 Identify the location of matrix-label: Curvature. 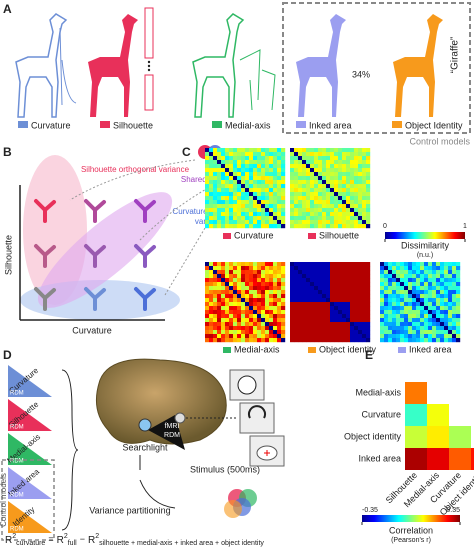
(254, 235).